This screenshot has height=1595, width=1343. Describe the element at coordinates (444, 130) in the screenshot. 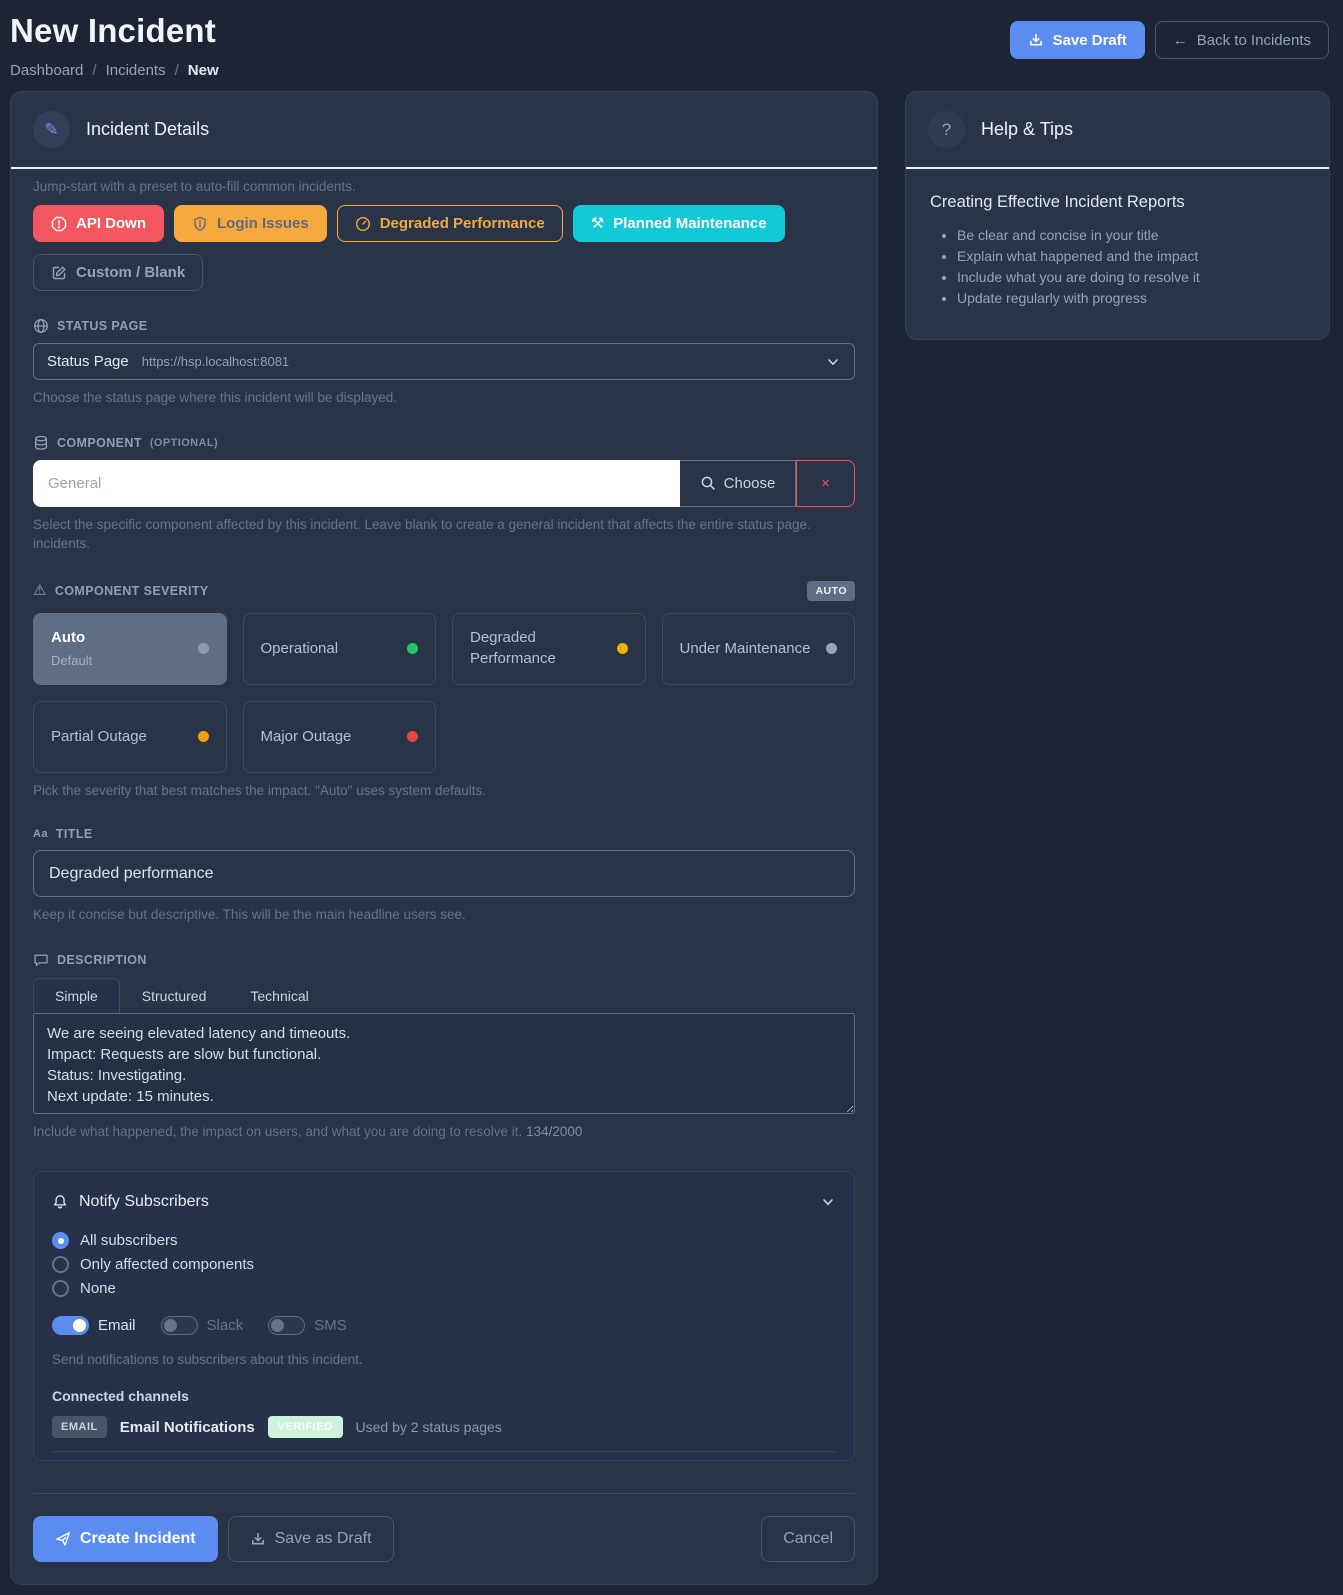

I see `incident-details-header: ✎ Incident Details` at that location.